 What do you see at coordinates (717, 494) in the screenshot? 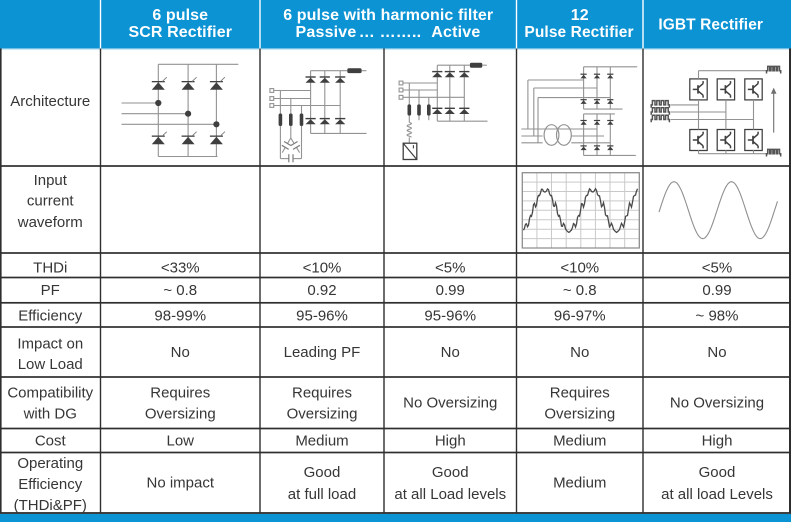
I see `svg-text: at all load Levels` at bounding box center [717, 494].